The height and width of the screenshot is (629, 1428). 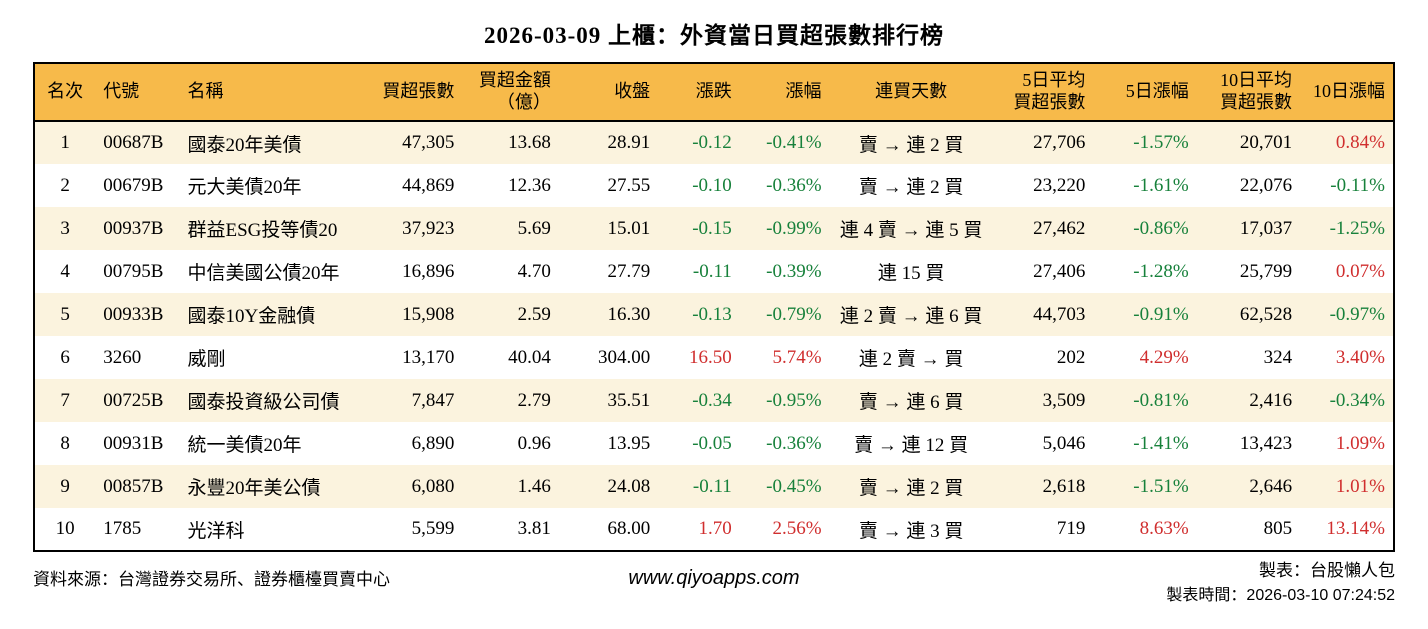 I want to click on column-header-pct5: 5日漲幅, so click(x=1145, y=92).